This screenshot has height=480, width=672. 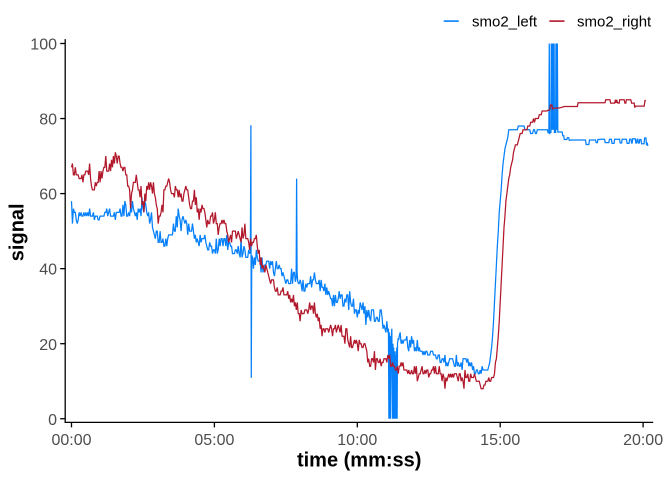 What do you see at coordinates (48, 270) in the screenshot?
I see `svg-text: 40` at bounding box center [48, 270].